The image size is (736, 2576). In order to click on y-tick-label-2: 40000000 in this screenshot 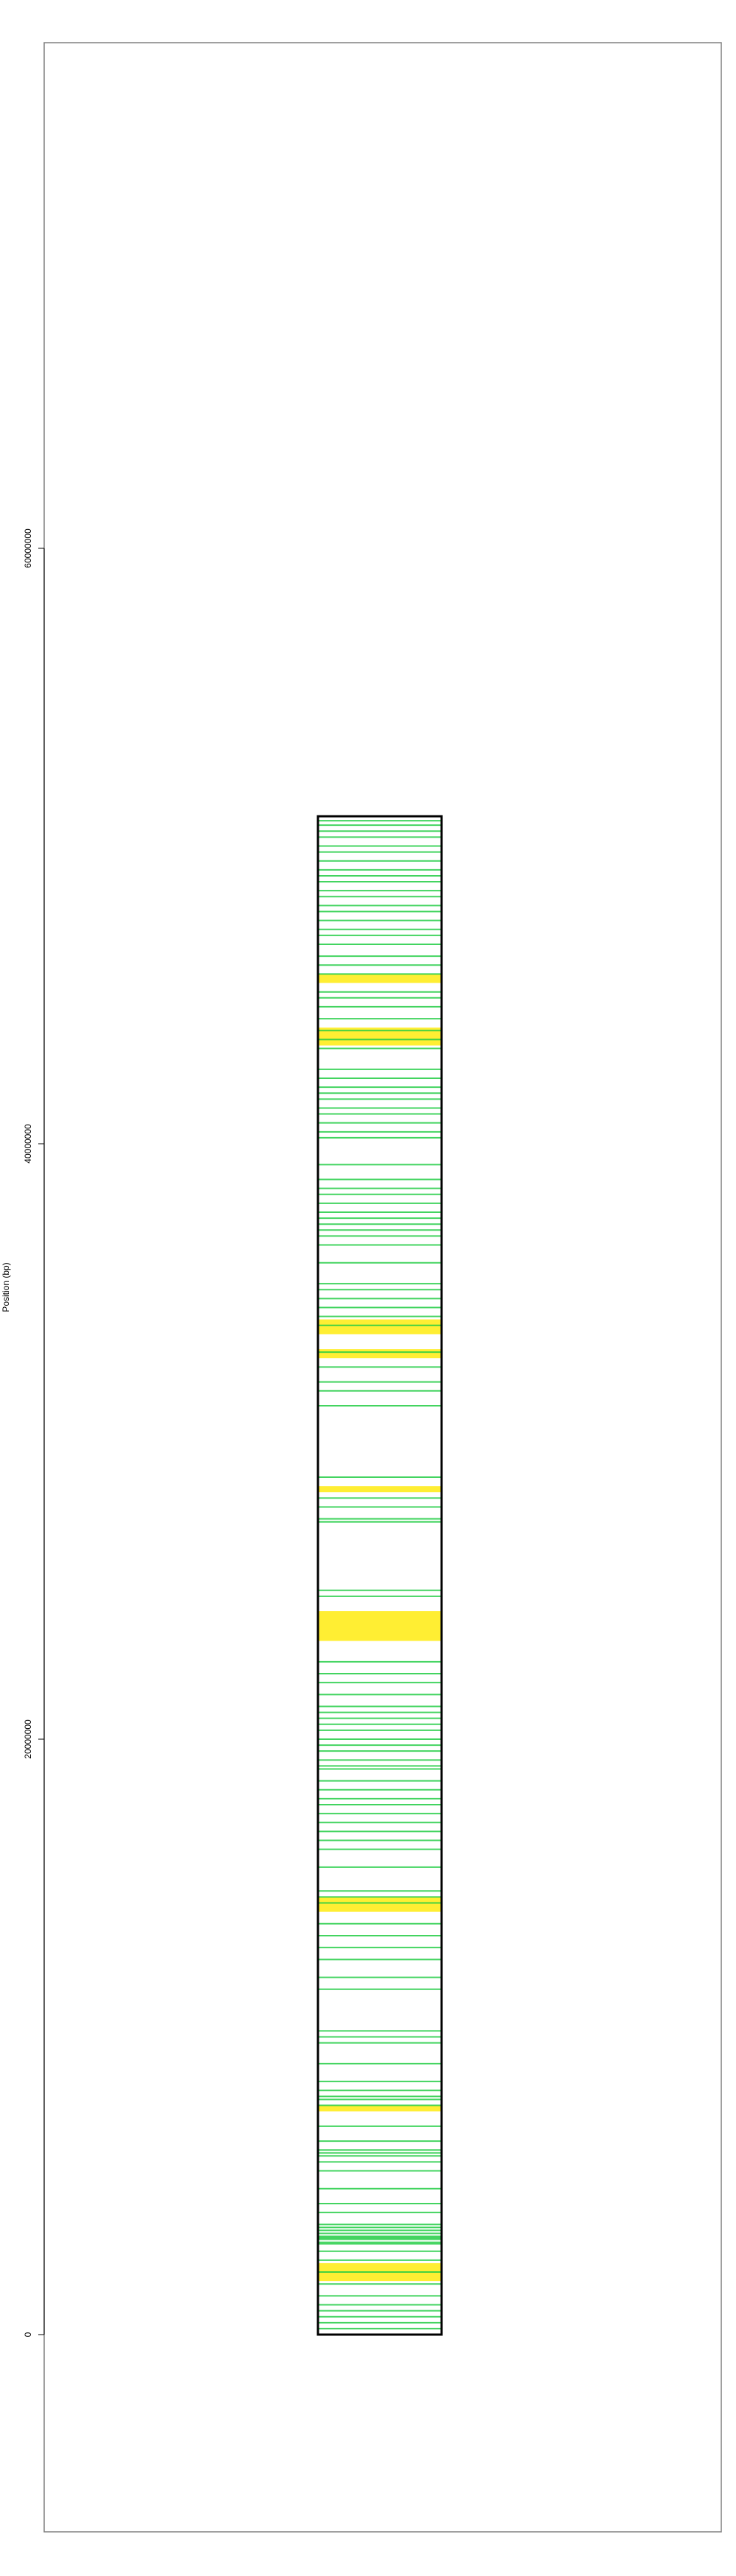, I will do `click(28, 1144)`.